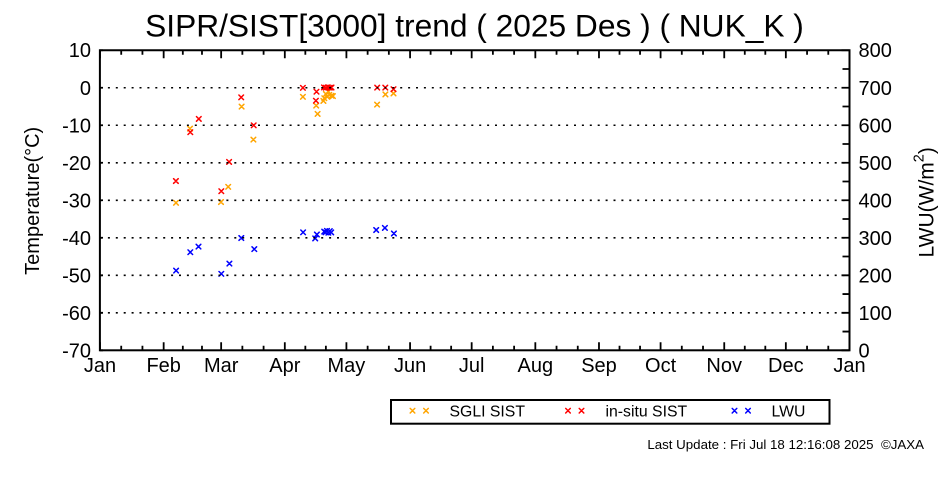 This screenshot has height=485, width=950. What do you see at coordinates (789, 411) in the screenshot?
I see `svg-text: LWU` at bounding box center [789, 411].